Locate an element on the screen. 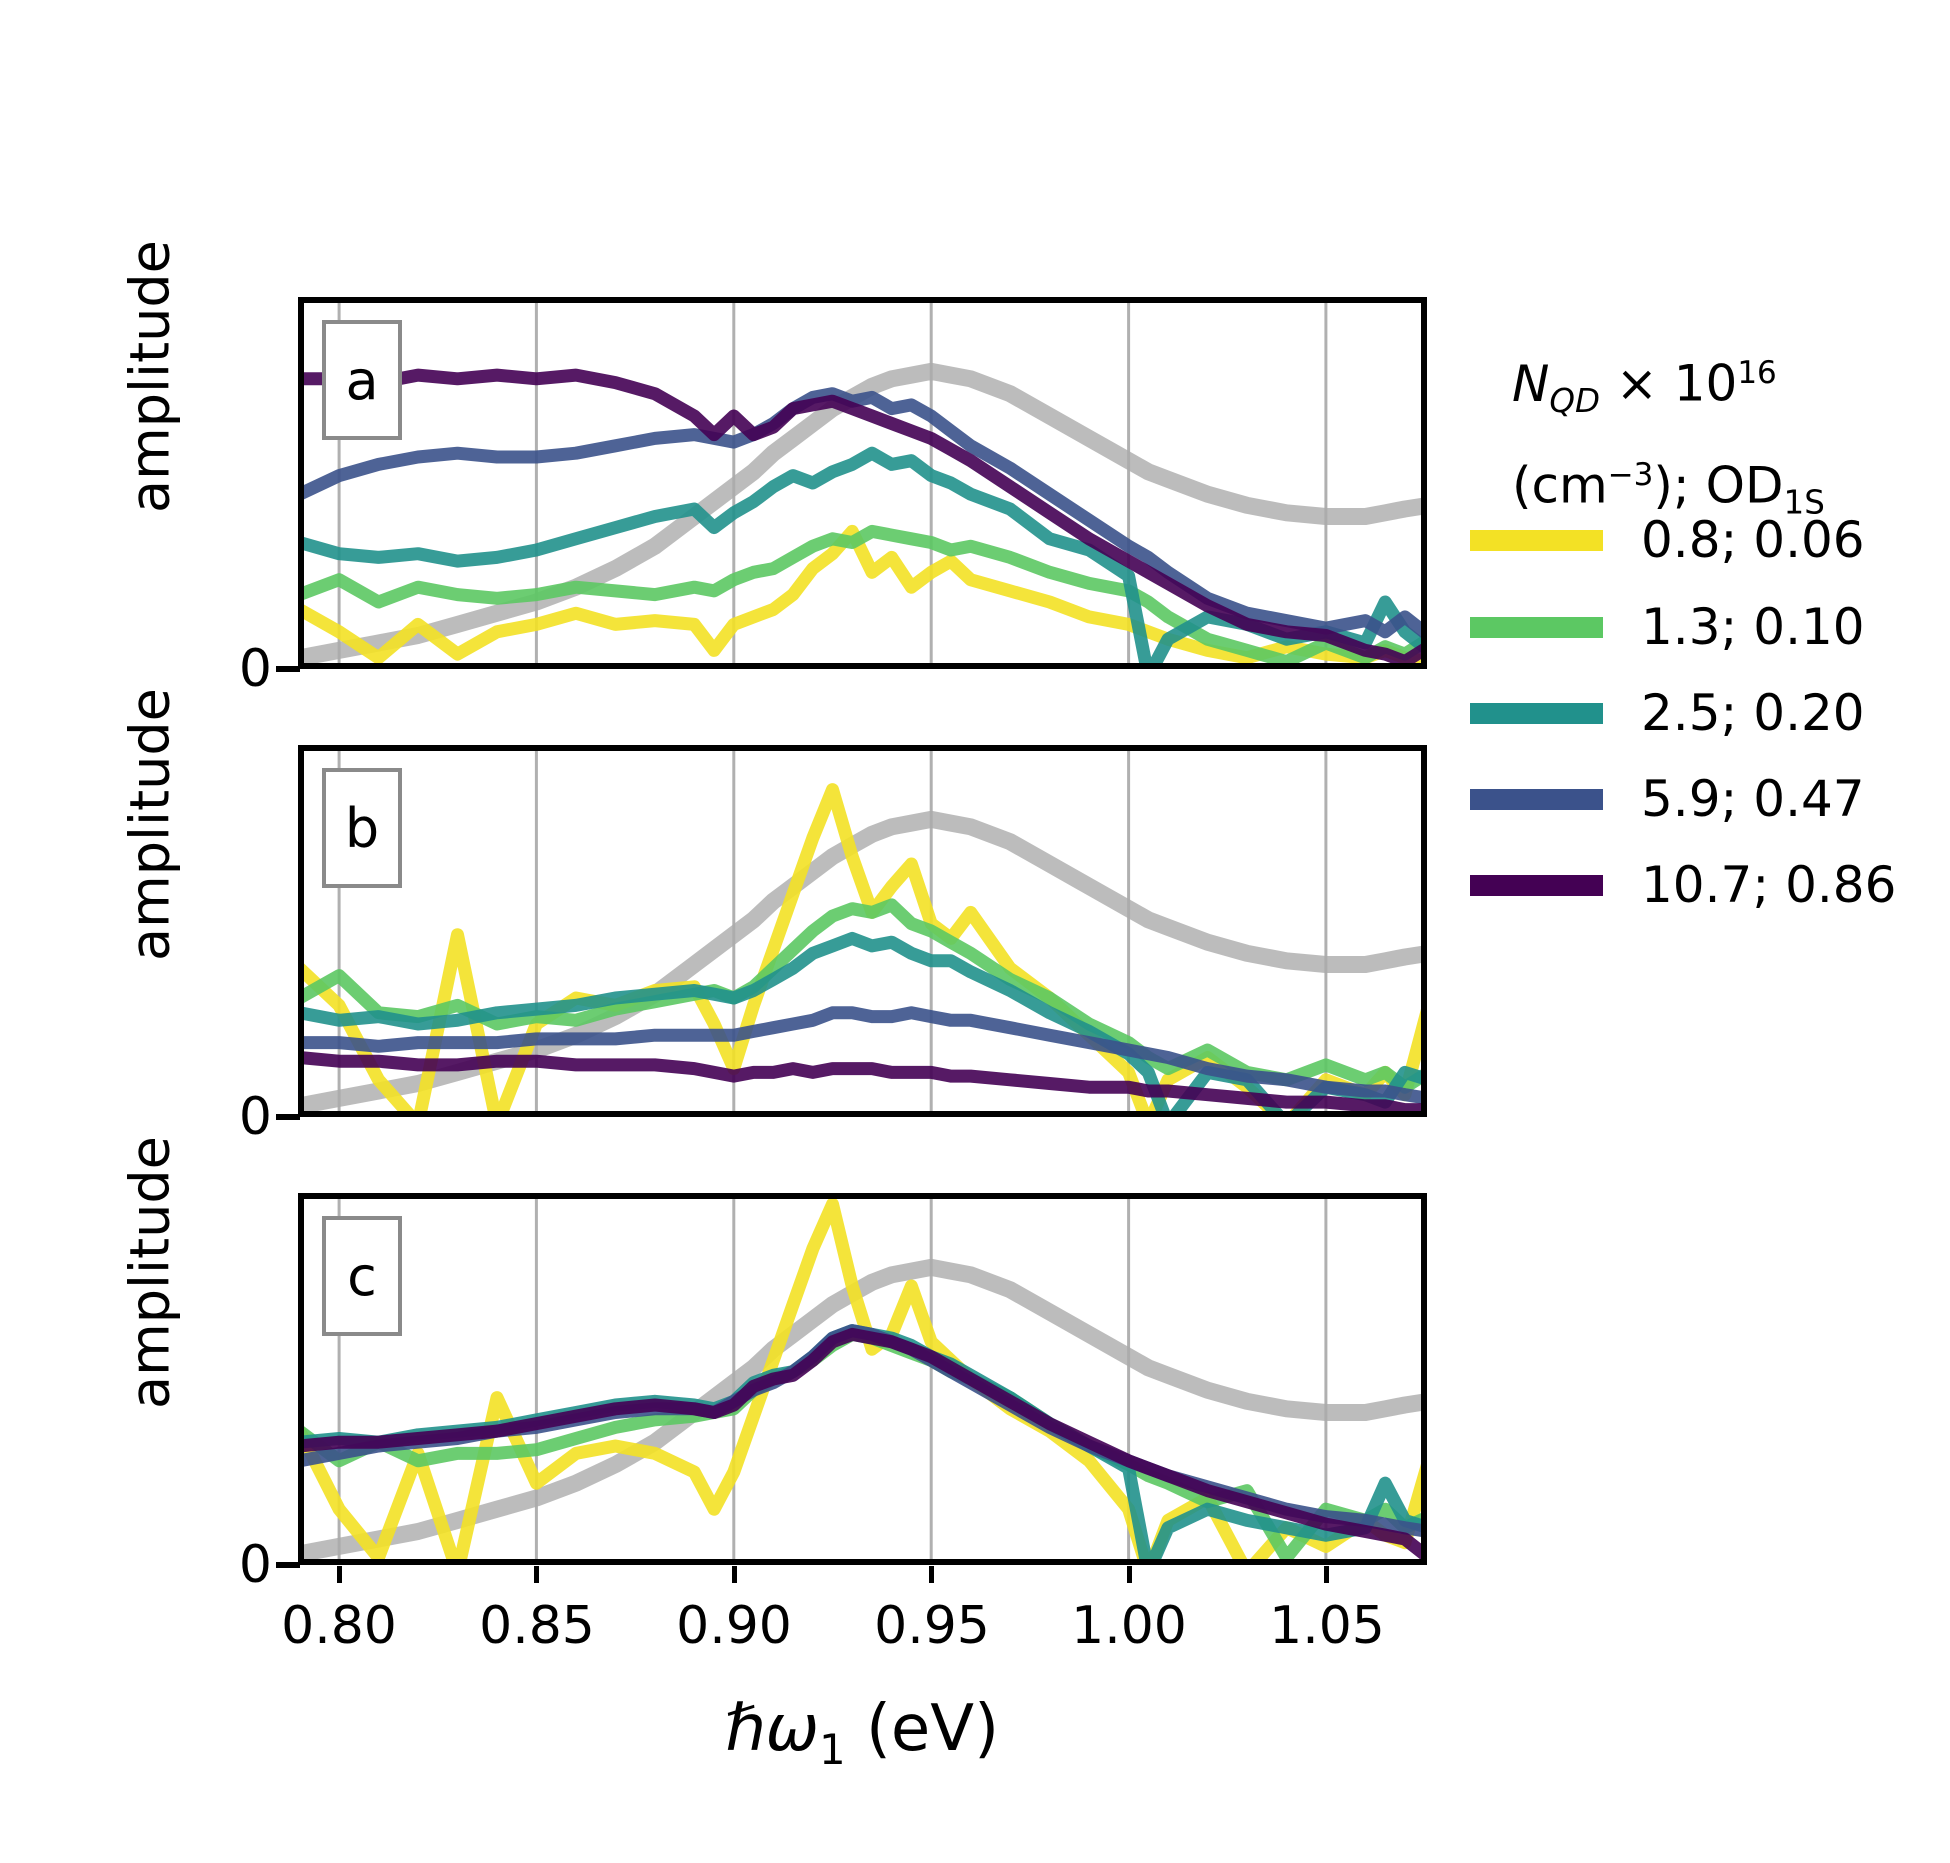 The image size is (1950, 1863). y-tick-mark-b is located at coordinates (288, 1117).